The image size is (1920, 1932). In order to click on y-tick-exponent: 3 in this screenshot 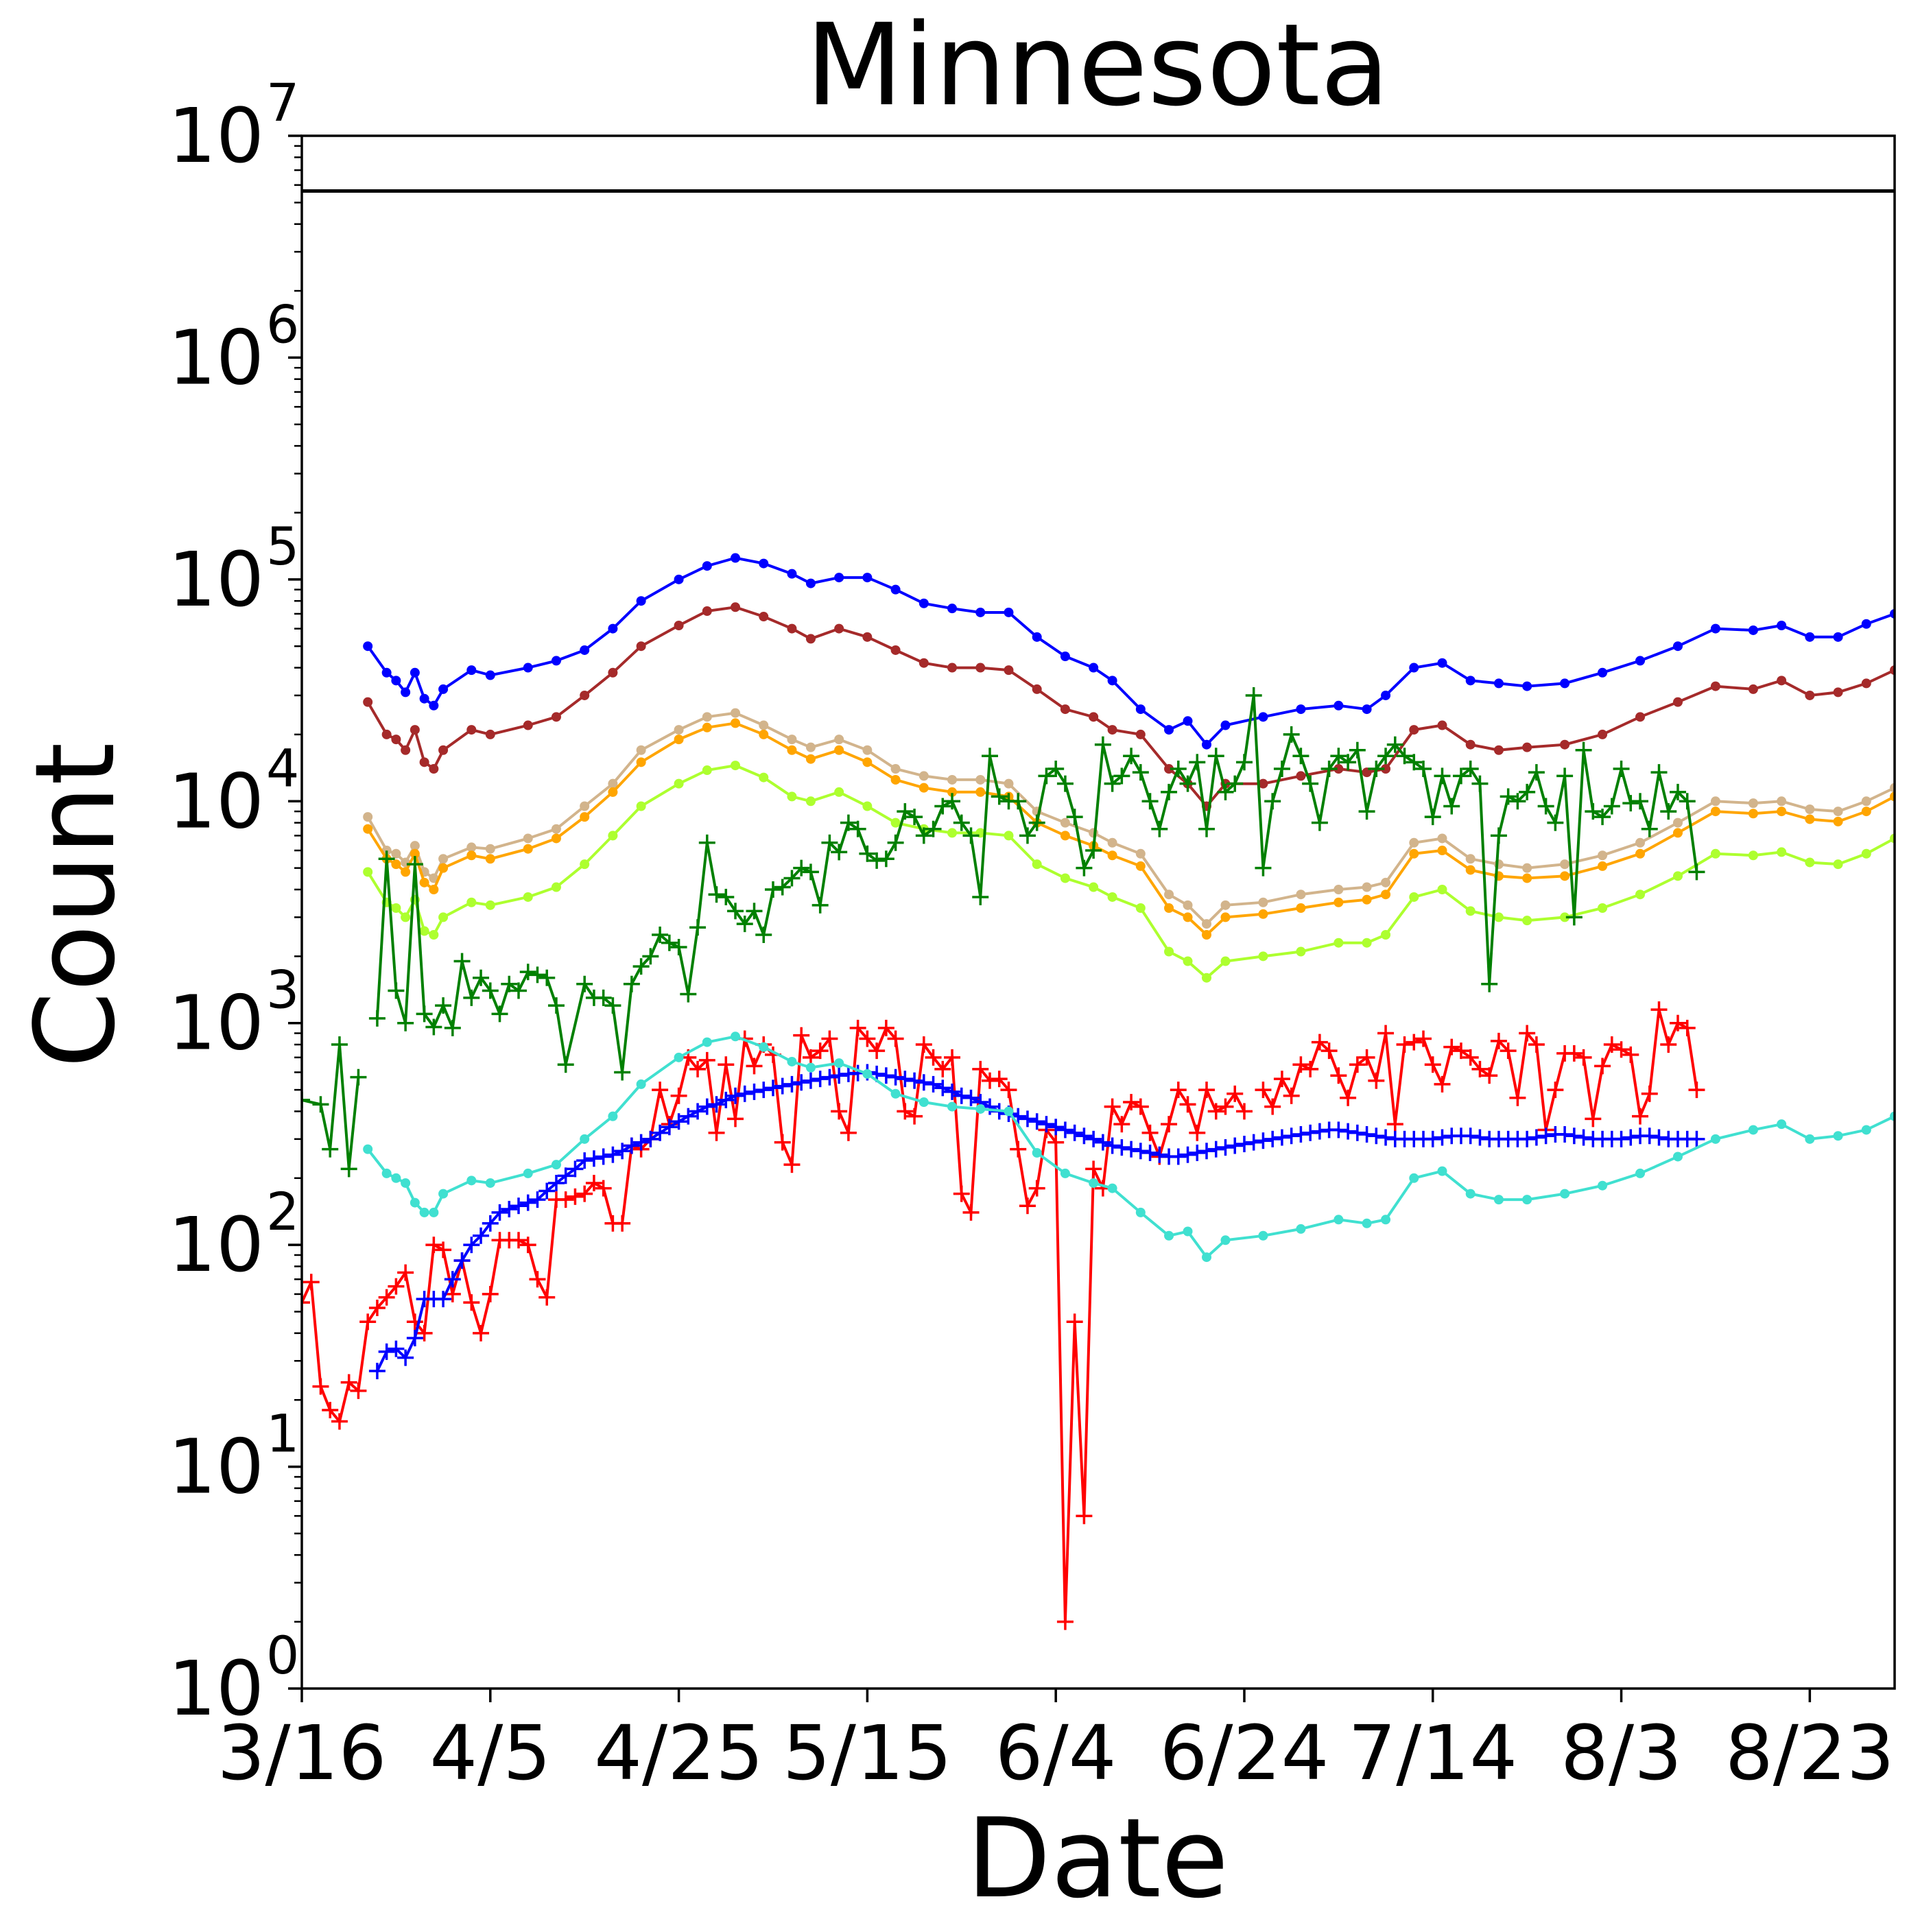, I will do `click(282, 990)`.